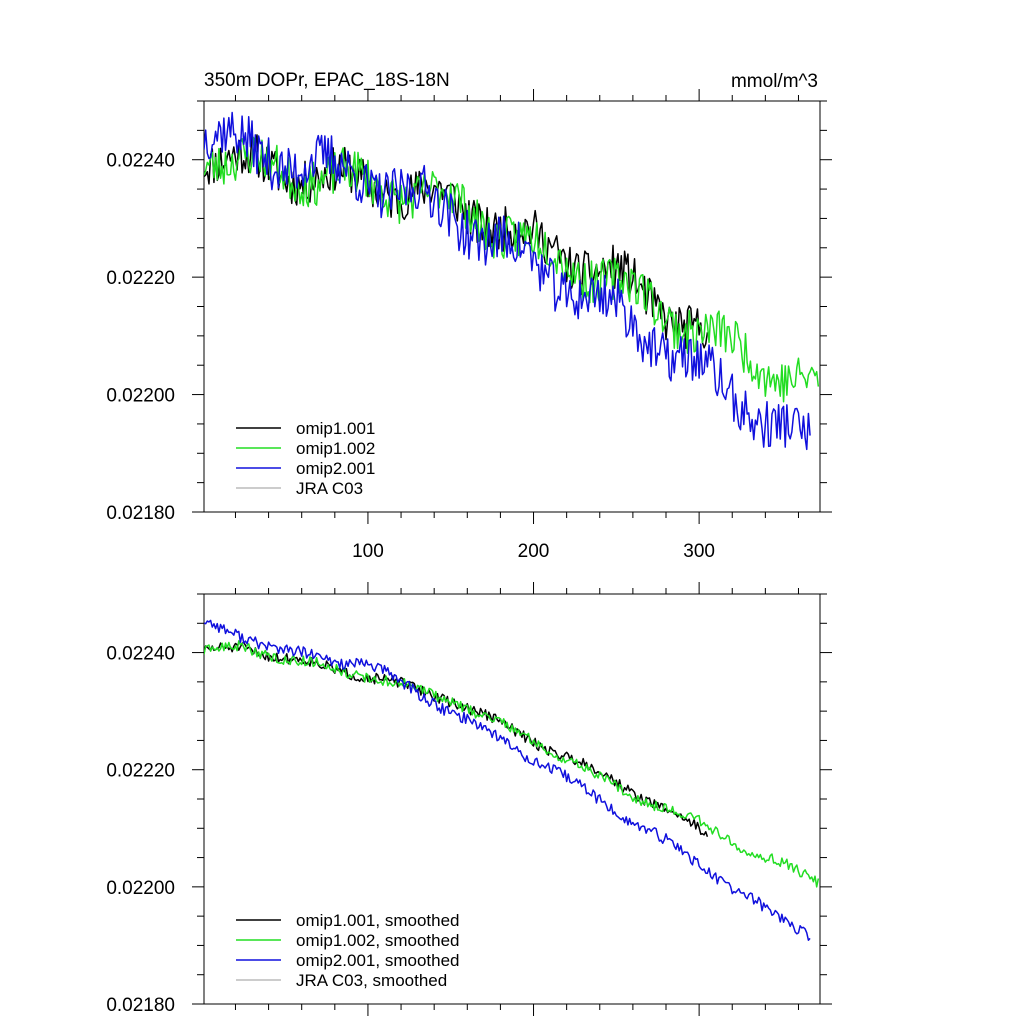 Image resolution: width=1024 pixels, height=1024 pixels. I want to click on x-tick-label: 100, so click(368, 551).